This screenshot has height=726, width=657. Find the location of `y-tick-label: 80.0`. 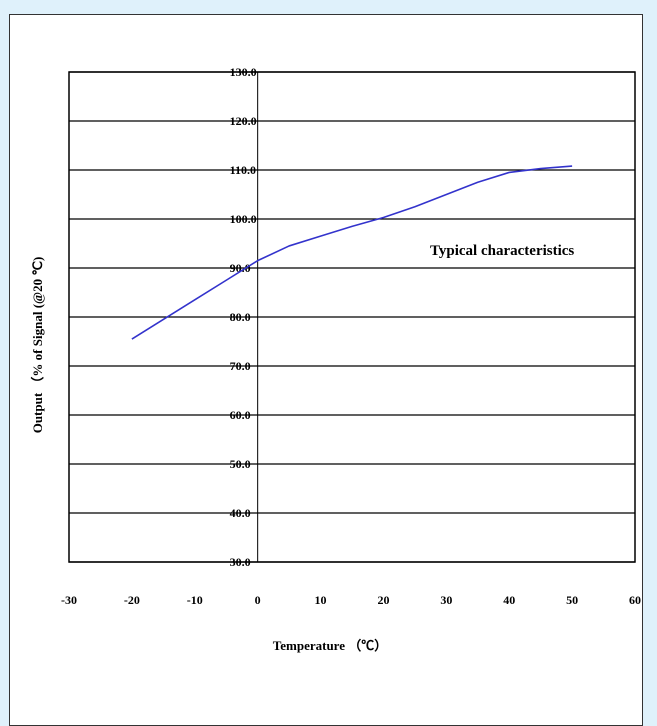

y-tick-label: 80.0 is located at coordinates (240, 317).